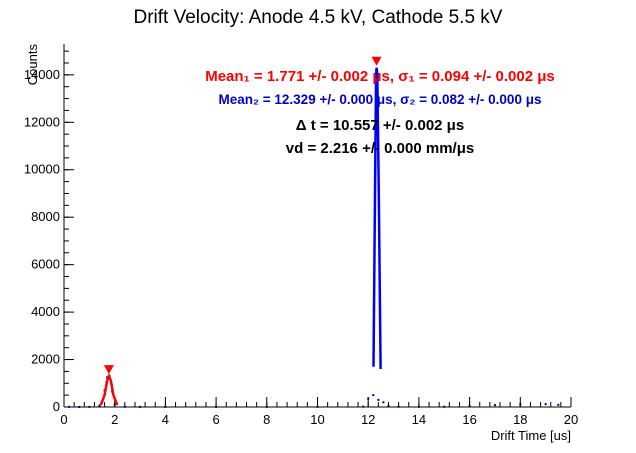 Image resolution: width=636 pixels, height=453 pixels. I want to click on y-axis-label: Counts, so click(32, 65).